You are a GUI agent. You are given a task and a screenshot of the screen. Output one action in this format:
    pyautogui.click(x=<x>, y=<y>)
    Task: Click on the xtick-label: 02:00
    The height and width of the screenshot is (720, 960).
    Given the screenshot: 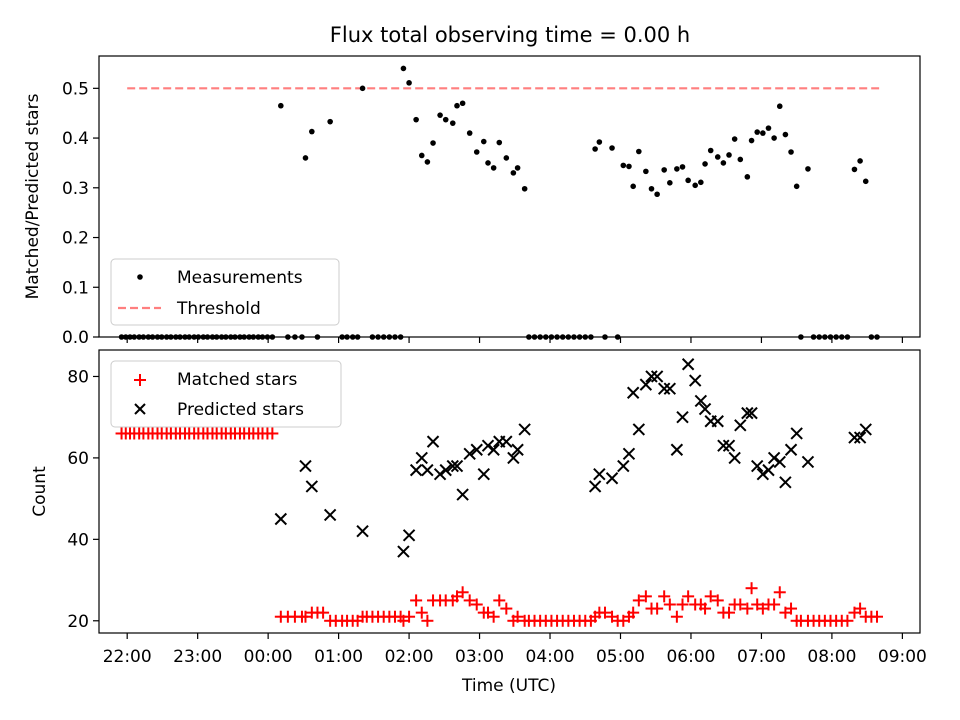 What is the action you would take?
    pyautogui.click(x=409, y=657)
    